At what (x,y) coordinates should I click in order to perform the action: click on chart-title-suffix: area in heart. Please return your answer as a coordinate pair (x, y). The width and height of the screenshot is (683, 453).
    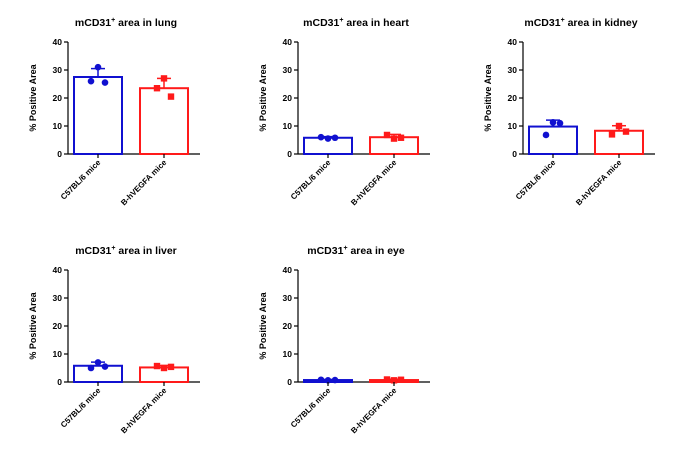
    Looking at the image, I should click on (376, 23).